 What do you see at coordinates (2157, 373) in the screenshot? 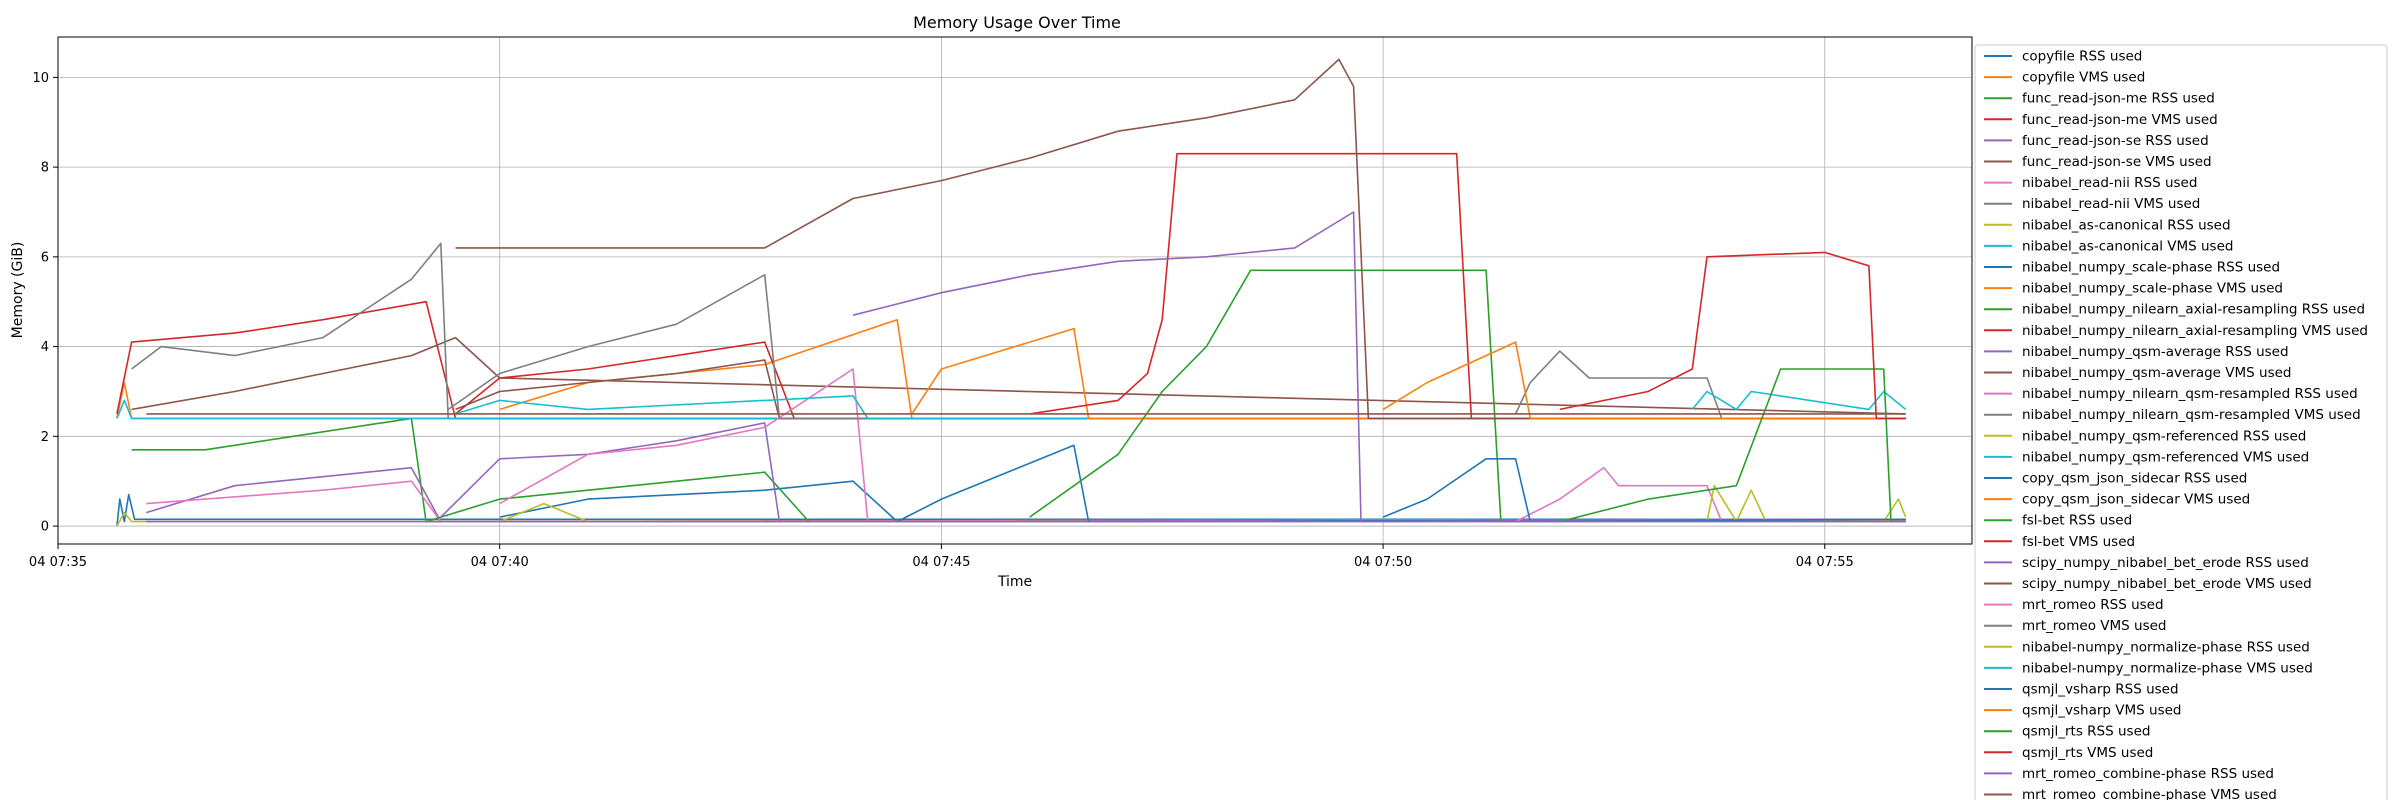
I see `legend-label: nibabel_numpy_qsm-average VMS used` at bounding box center [2157, 373].